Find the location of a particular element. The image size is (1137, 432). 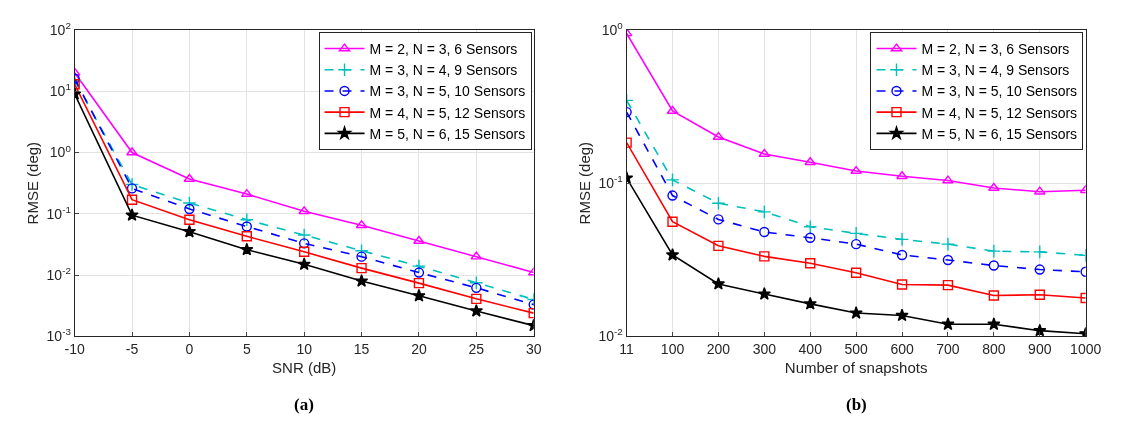

x-tick-label: 300 is located at coordinates (764, 349).